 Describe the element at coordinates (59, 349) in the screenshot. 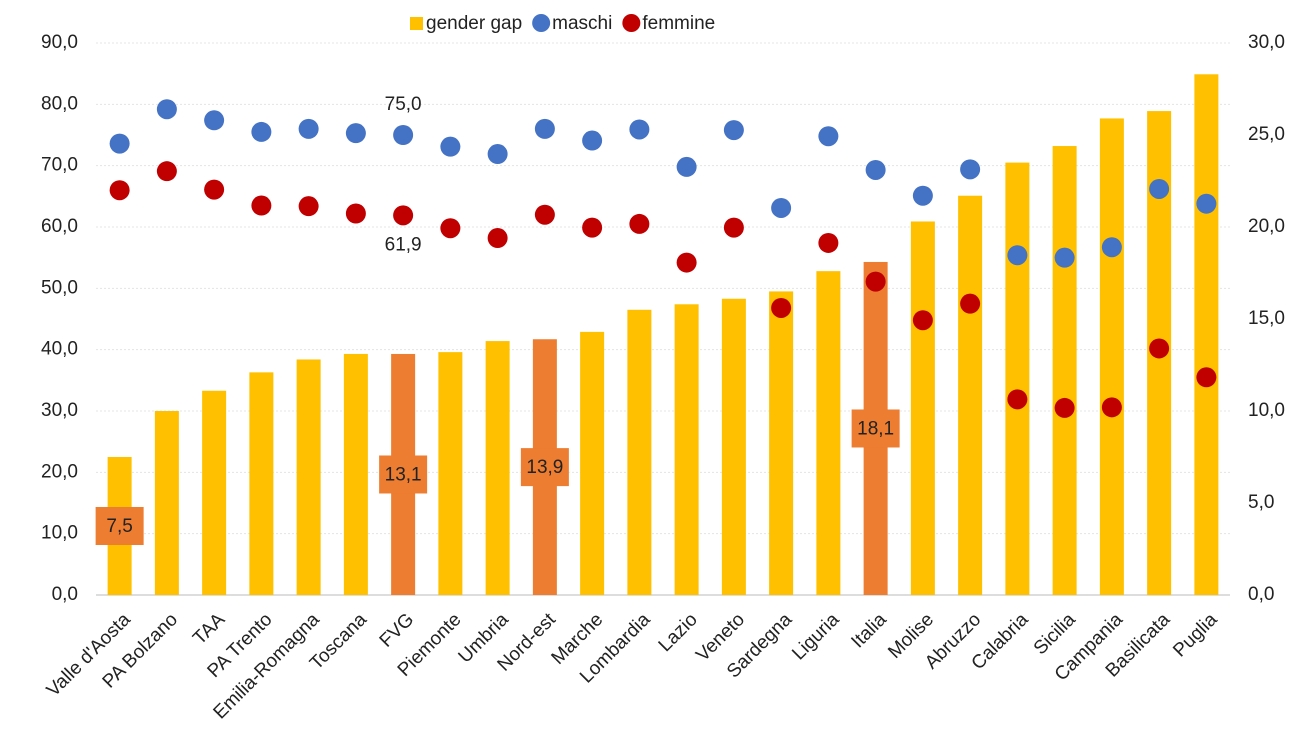

I see `y-tick-label: 40,0` at that location.